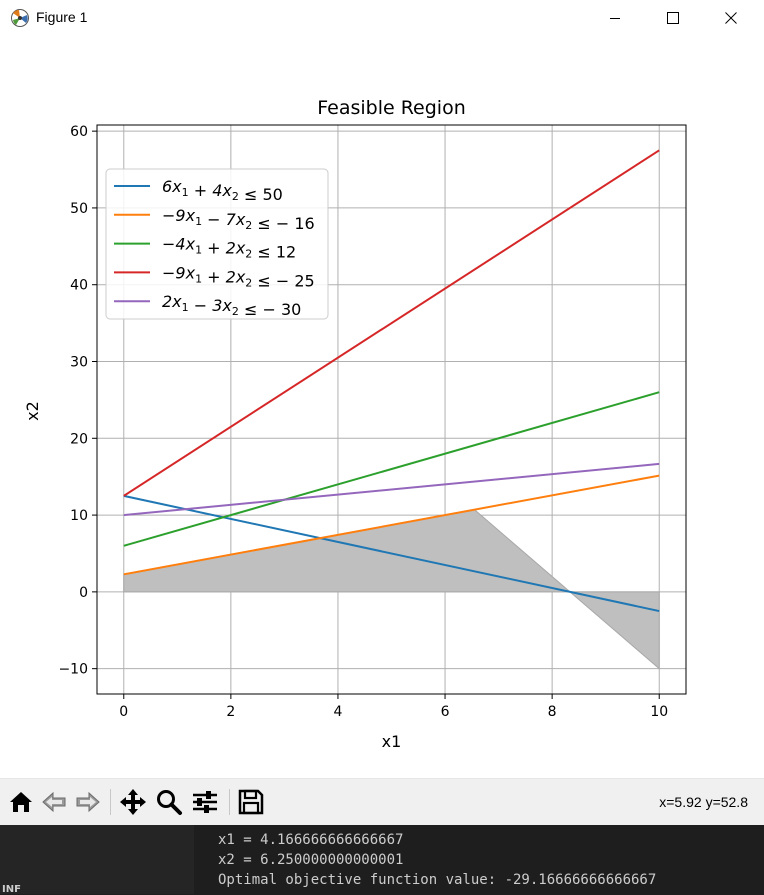 The width and height of the screenshot is (764, 895). What do you see at coordinates (391, 108) in the screenshot?
I see `chart-title: Feasible Region` at bounding box center [391, 108].